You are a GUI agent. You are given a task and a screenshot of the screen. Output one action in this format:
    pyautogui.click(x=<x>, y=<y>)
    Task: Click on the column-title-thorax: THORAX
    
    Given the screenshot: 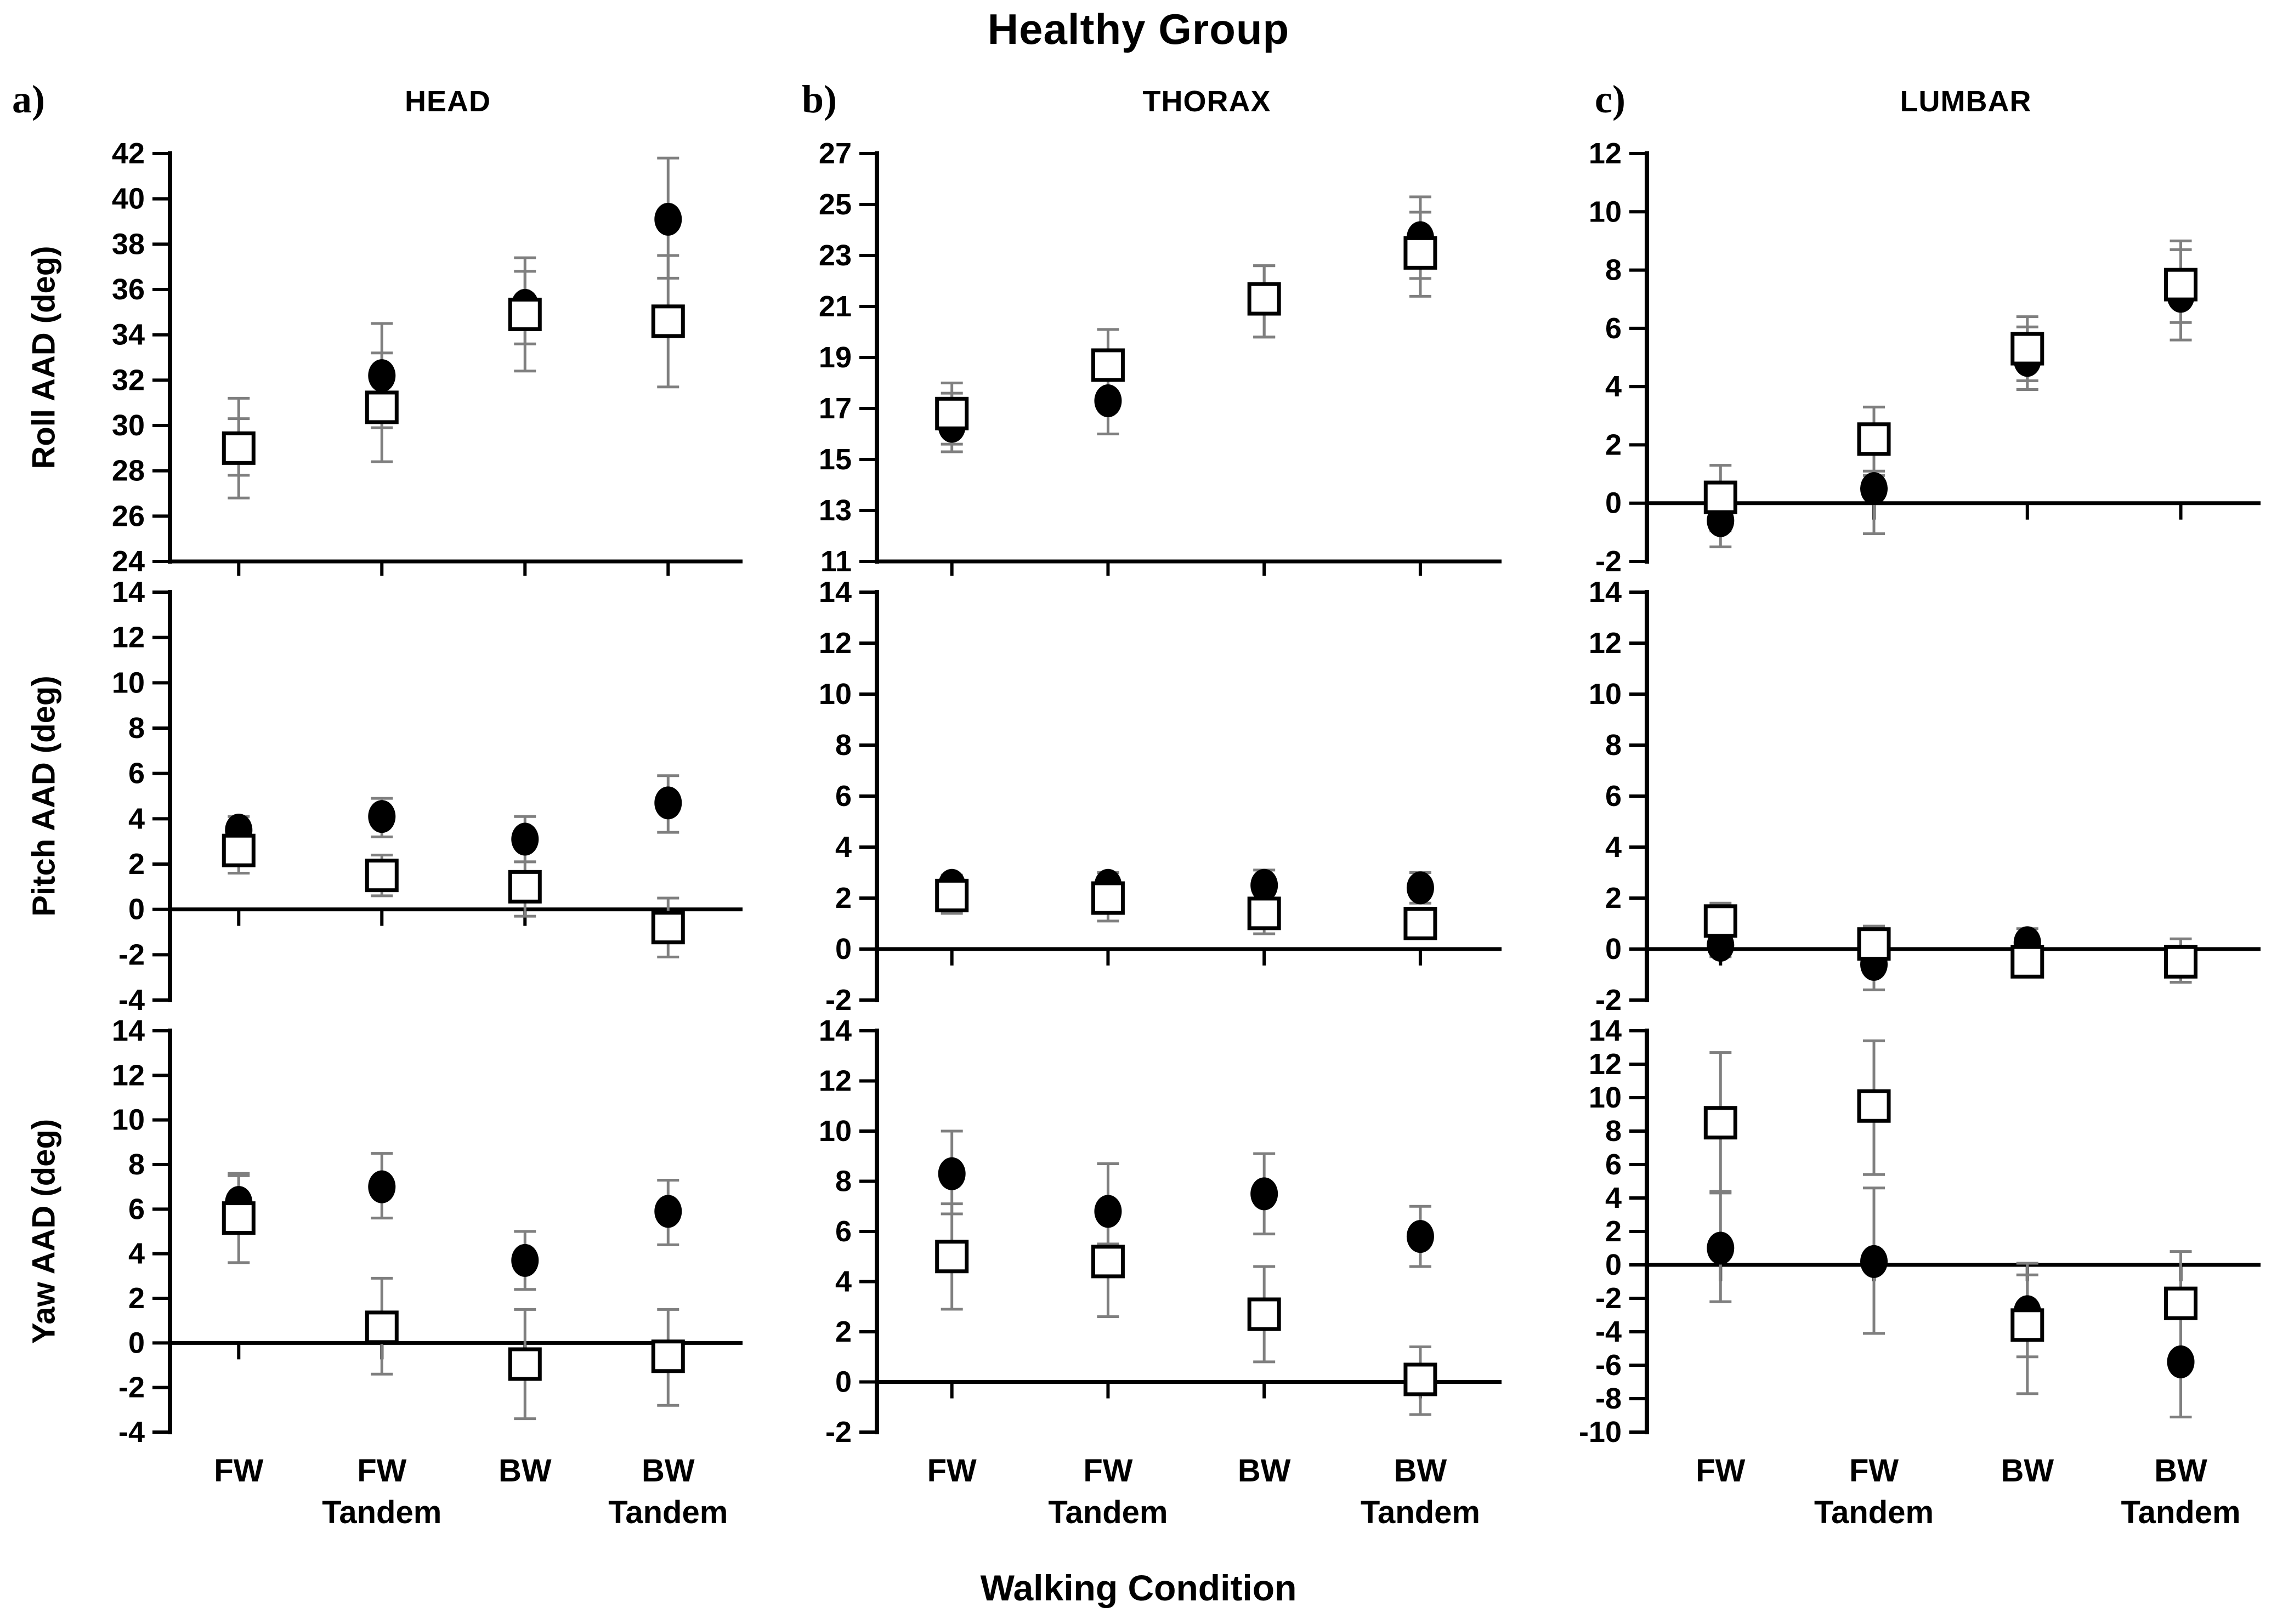 What is the action you would take?
    pyautogui.click(x=1206, y=101)
    